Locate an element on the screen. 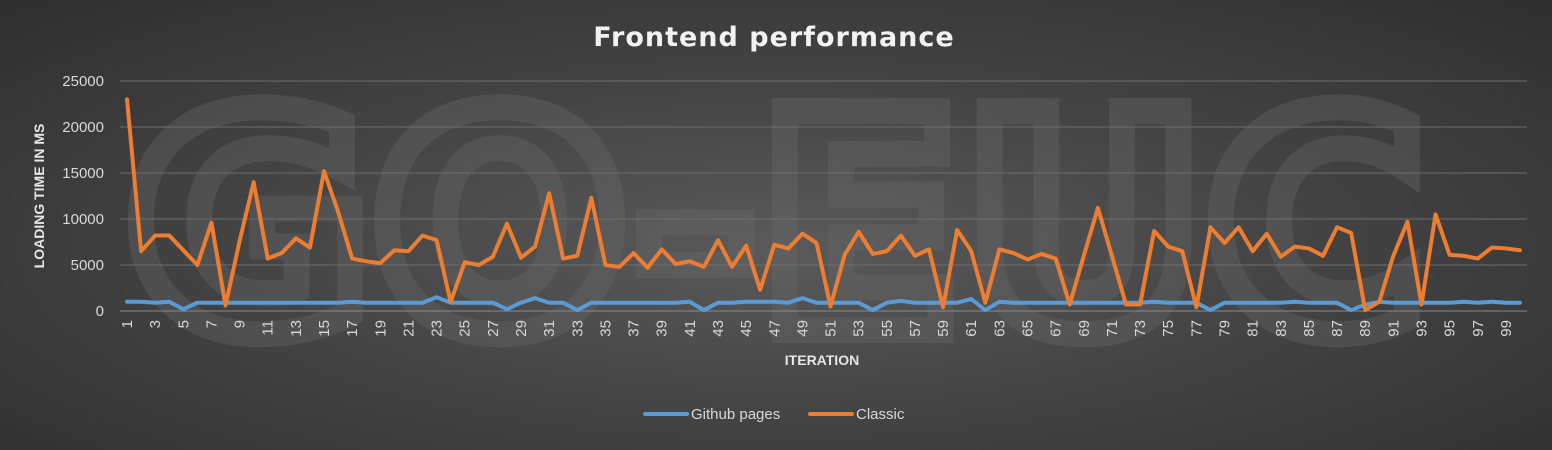  x-tick-label: 3 is located at coordinates (155, 324).